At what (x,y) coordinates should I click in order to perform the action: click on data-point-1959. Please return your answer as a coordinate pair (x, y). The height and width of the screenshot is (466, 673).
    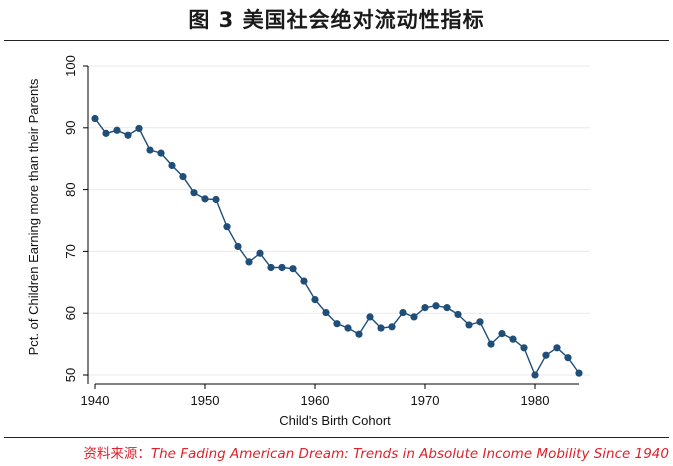
    Looking at the image, I should click on (304, 281).